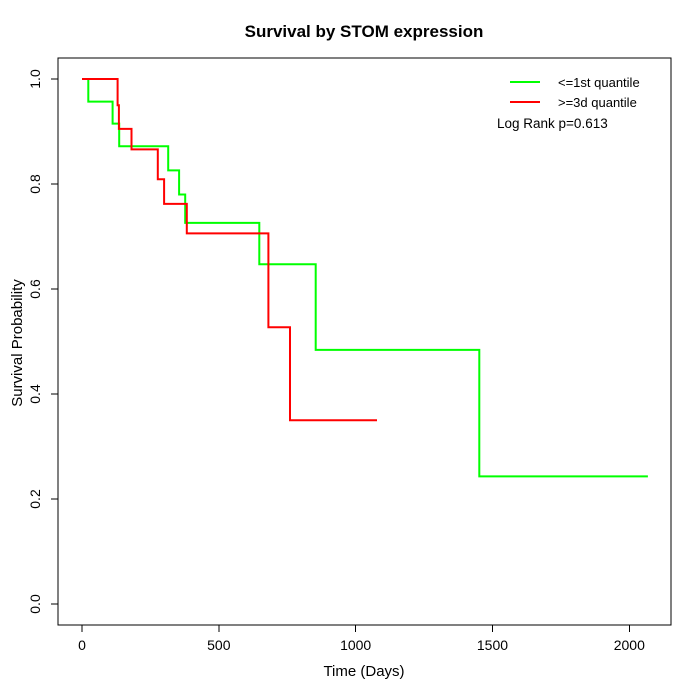  What do you see at coordinates (35, 184) in the screenshot?
I see `y-tick-label: 0.8` at bounding box center [35, 184].